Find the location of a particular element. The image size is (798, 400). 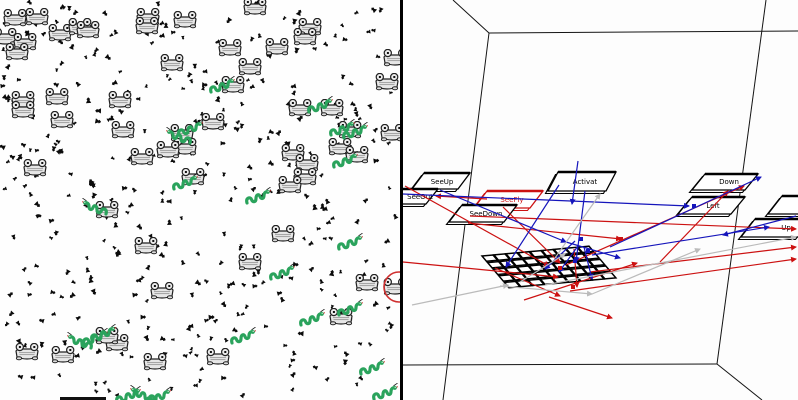

neuron-plate is located at coordinates (781, 206).